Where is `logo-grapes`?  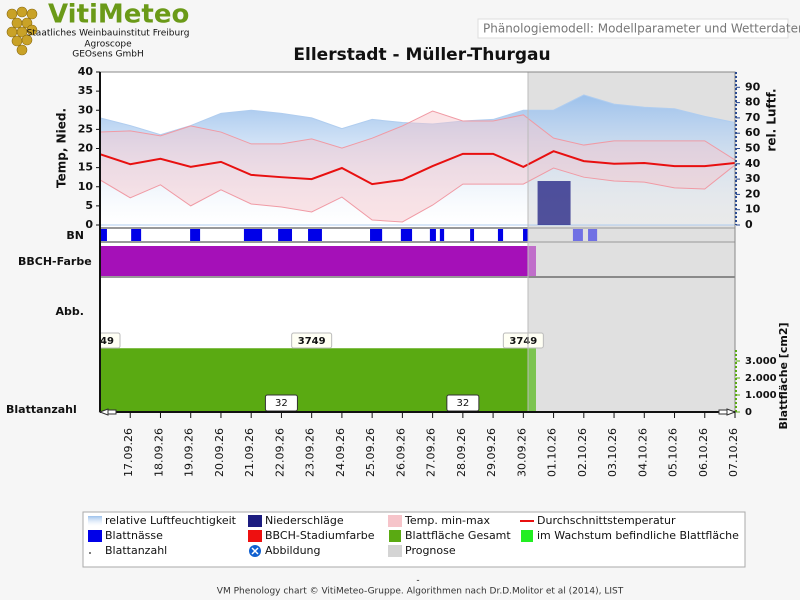
logo-grapes is located at coordinates (22, 31).